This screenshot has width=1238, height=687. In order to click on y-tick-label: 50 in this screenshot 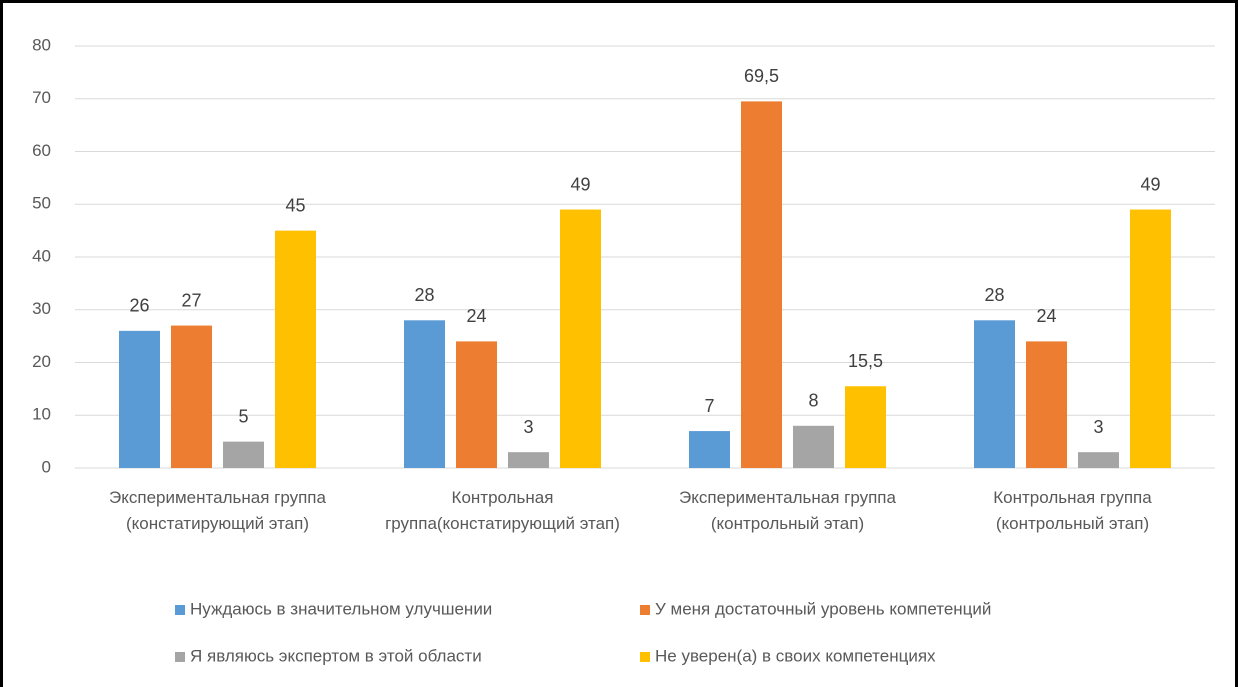, I will do `click(41, 203)`.